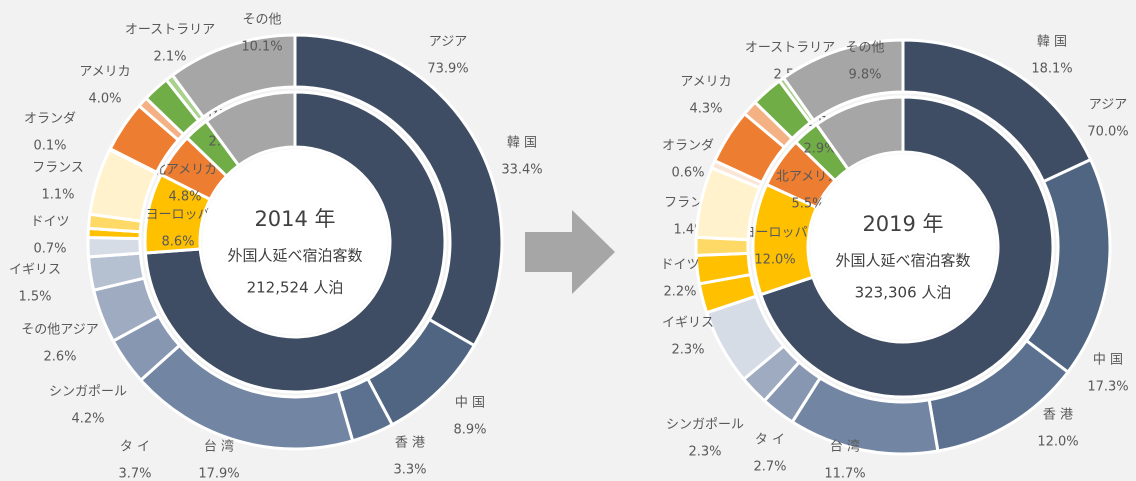 This screenshot has height=481, width=1136. What do you see at coordinates (902, 224) in the screenshot?
I see `center-title: 2019 年` at bounding box center [902, 224].